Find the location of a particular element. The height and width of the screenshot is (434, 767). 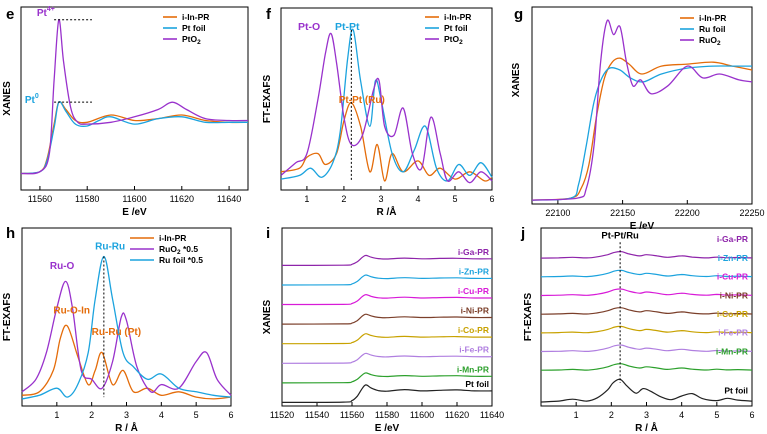

annotation-ptpt: Pt-Pt is located at coordinates (347, 27).